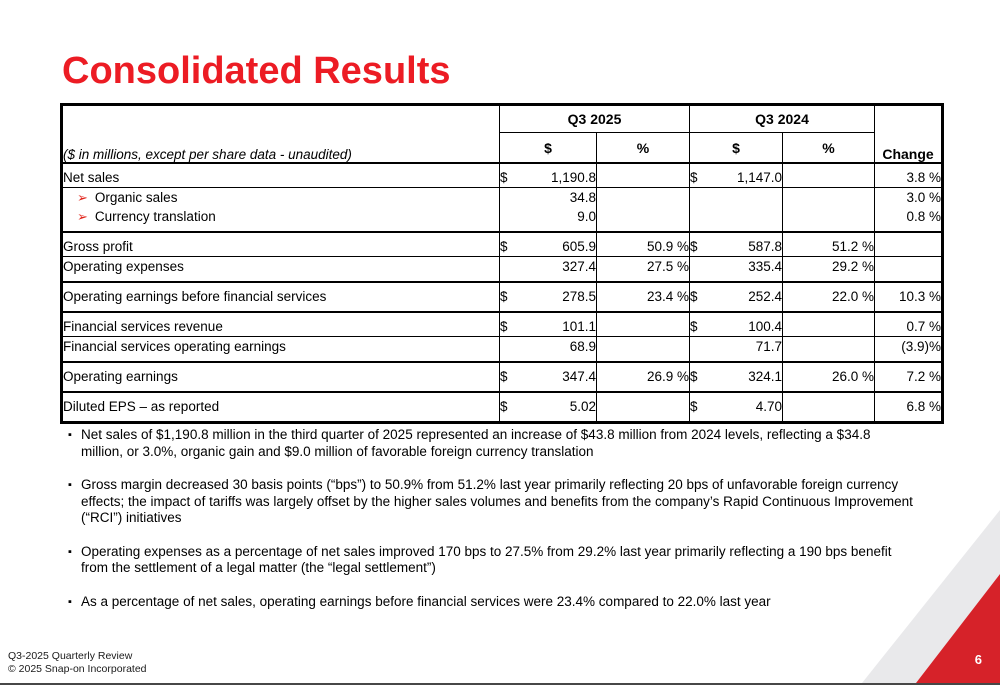 This screenshot has height=685, width=1000. What do you see at coordinates (579, 246) in the screenshot?
I see `value-q3-2025: 605.9` at bounding box center [579, 246].